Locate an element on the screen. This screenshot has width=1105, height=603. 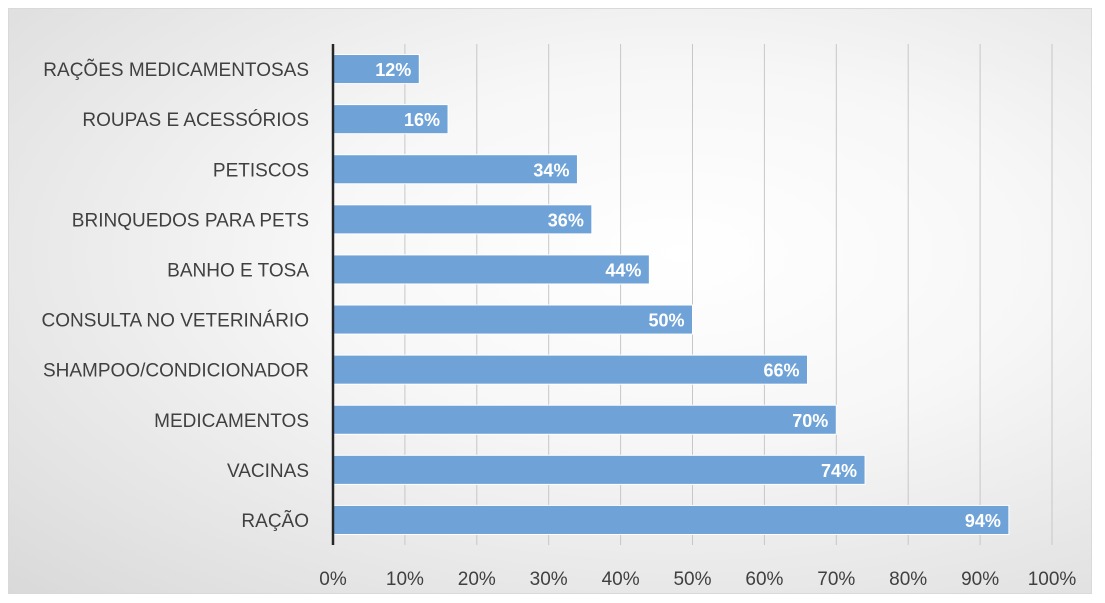
x-tick-label: 80% is located at coordinates (908, 579).